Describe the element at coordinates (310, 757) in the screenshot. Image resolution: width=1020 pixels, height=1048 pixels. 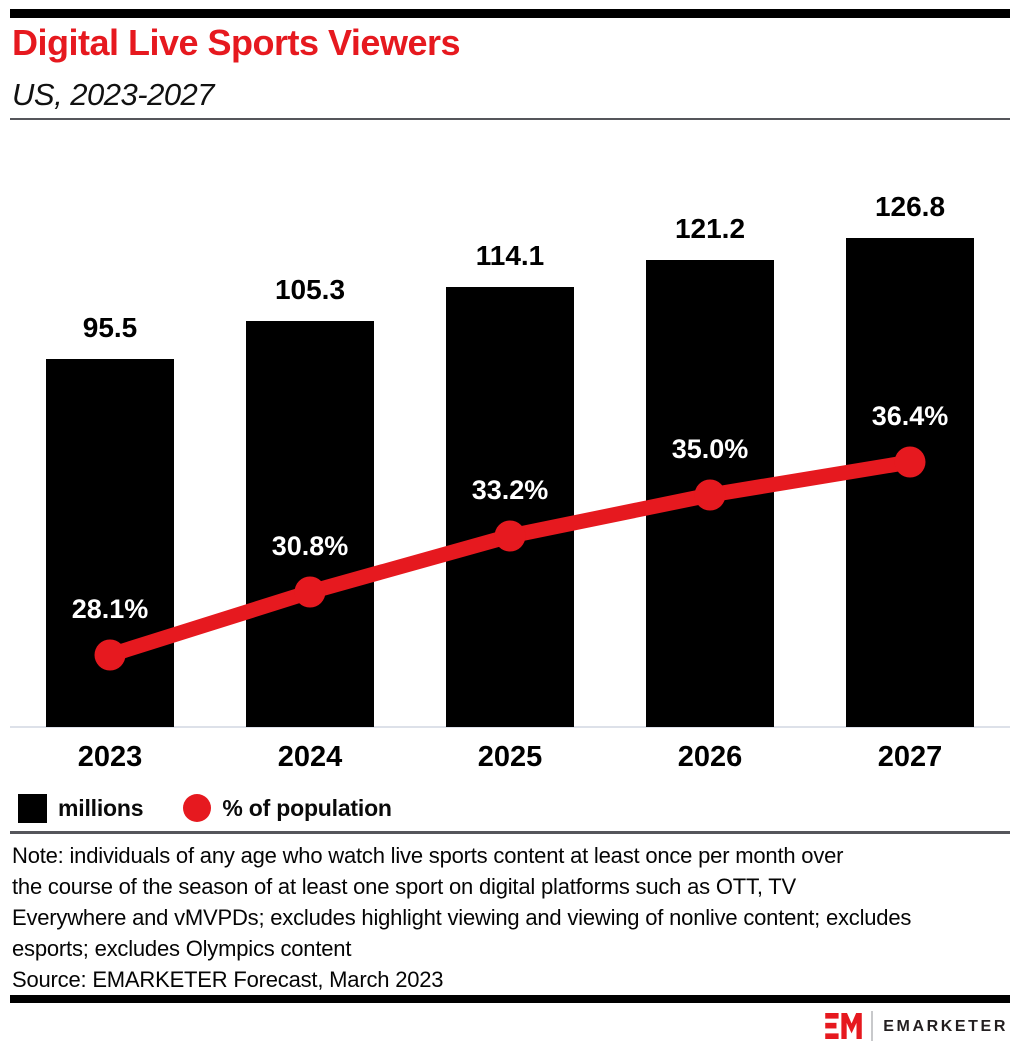
I see `x-axis-label-2024: 2024` at that location.